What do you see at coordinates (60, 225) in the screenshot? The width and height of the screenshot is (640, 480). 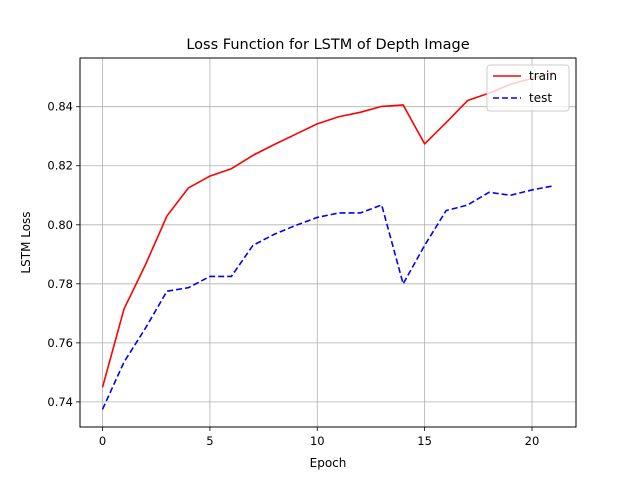 I see `y-tick-label: 0.80` at bounding box center [60, 225].